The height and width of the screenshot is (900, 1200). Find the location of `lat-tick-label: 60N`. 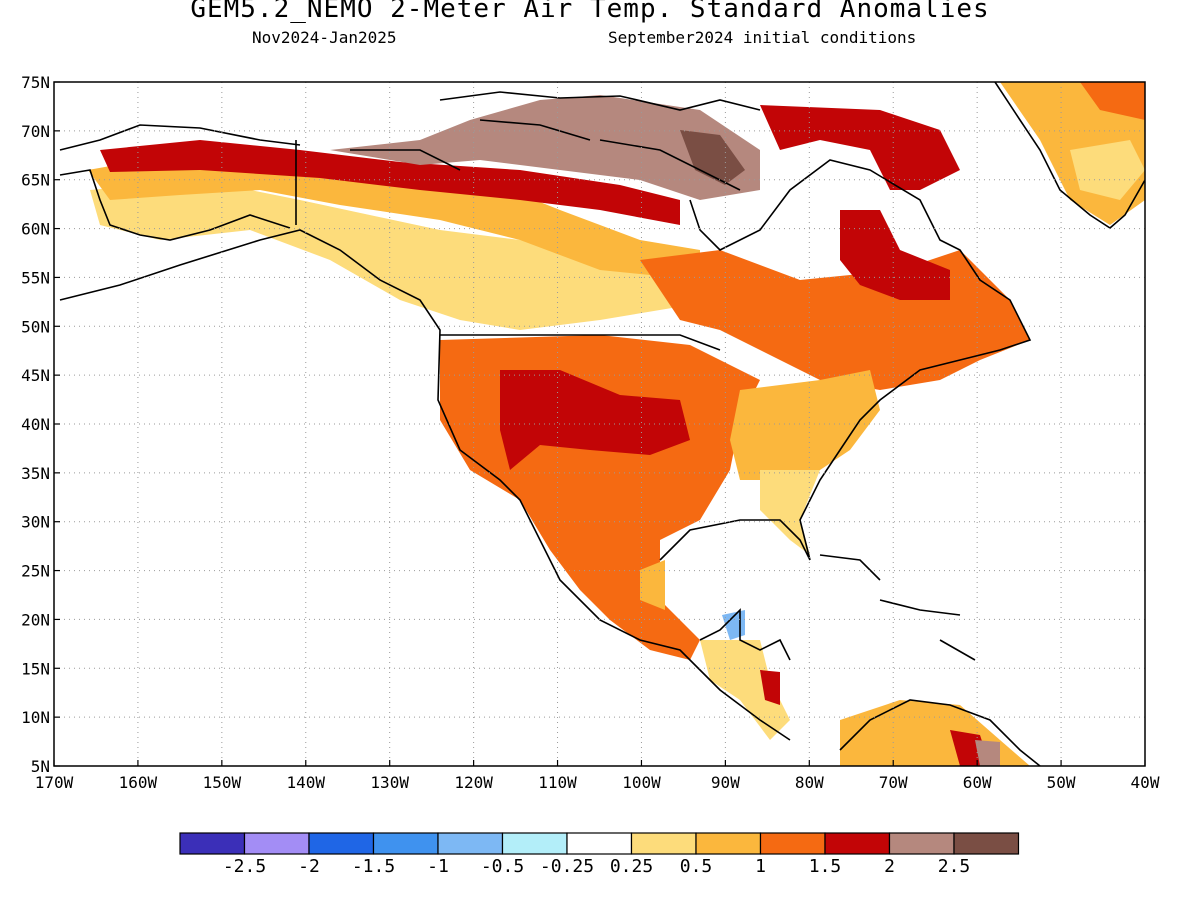

lat-tick-label: 60N is located at coordinates (35, 229).